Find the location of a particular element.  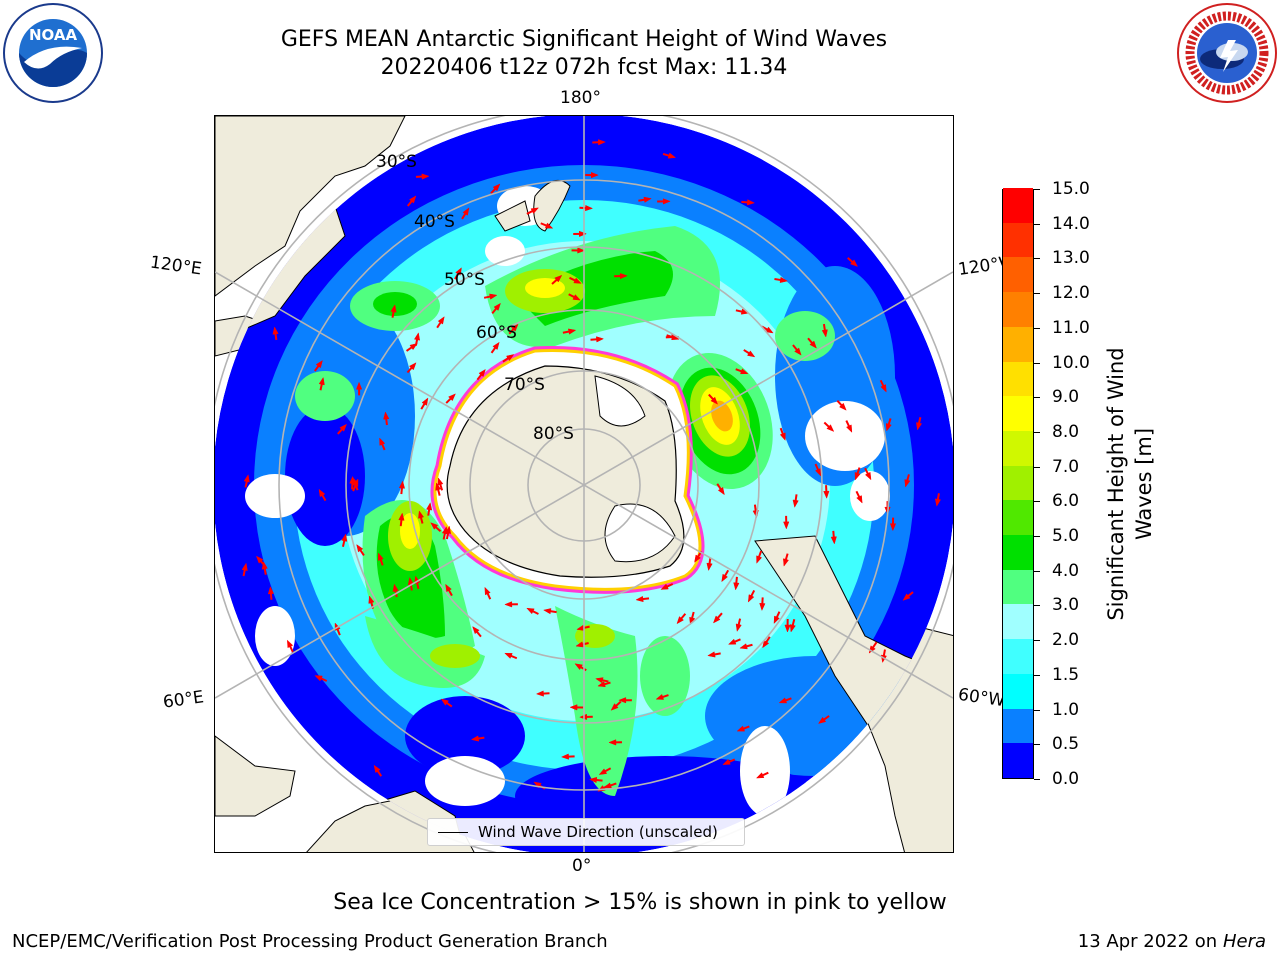

colorbar-tick-label: 14.0 is located at coordinates (1071, 223).